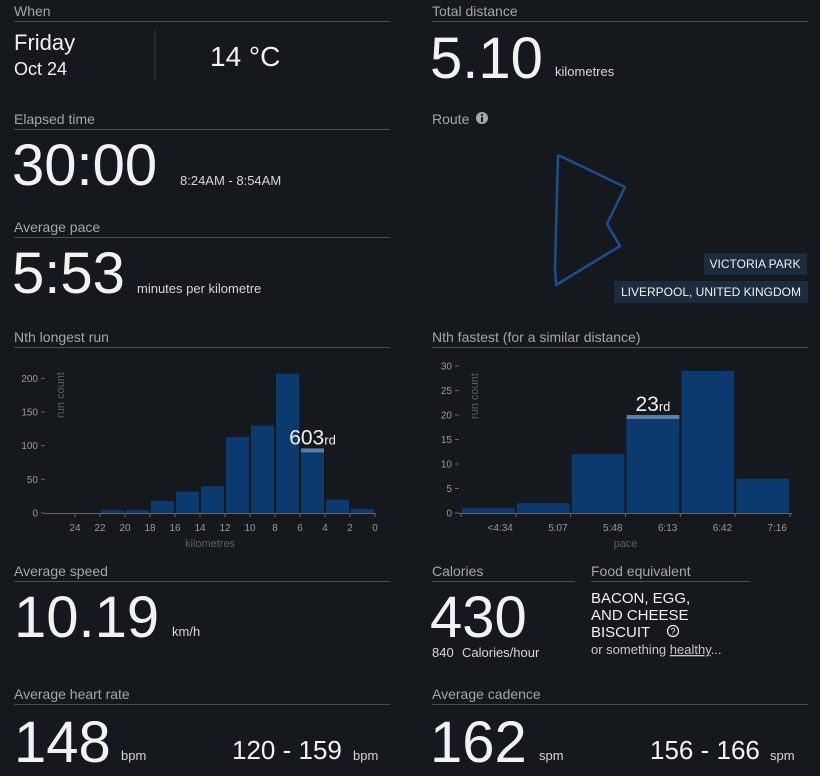 This screenshot has width=820, height=776. What do you see at coordinates (640, 598) in the screenshot?
I see `food-line: BACON, EGG,` at bounding box center [640, 598].